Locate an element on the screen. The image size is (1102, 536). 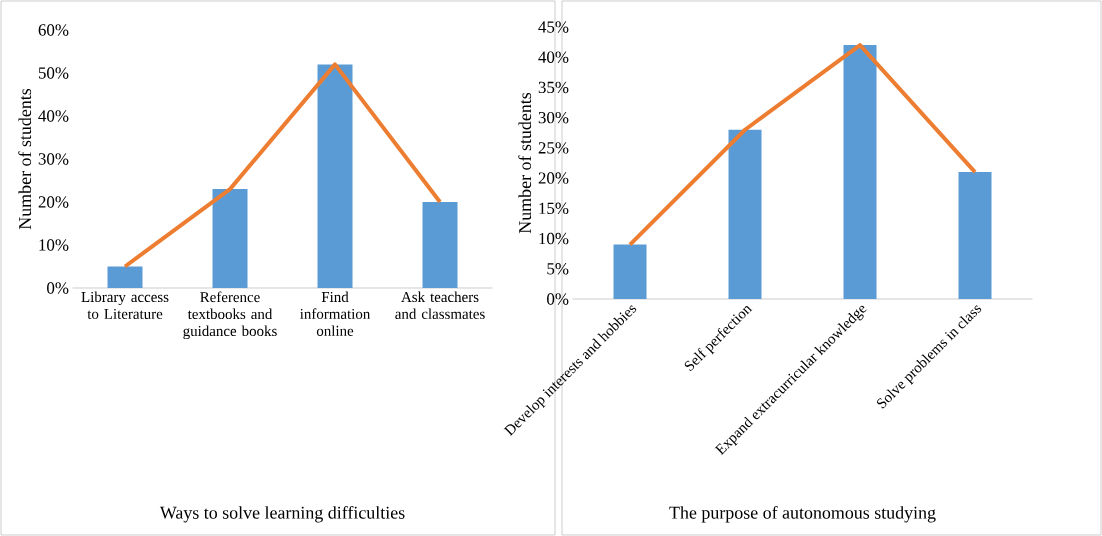
y-tick-label: 45% is located at coordinates (553, 27).